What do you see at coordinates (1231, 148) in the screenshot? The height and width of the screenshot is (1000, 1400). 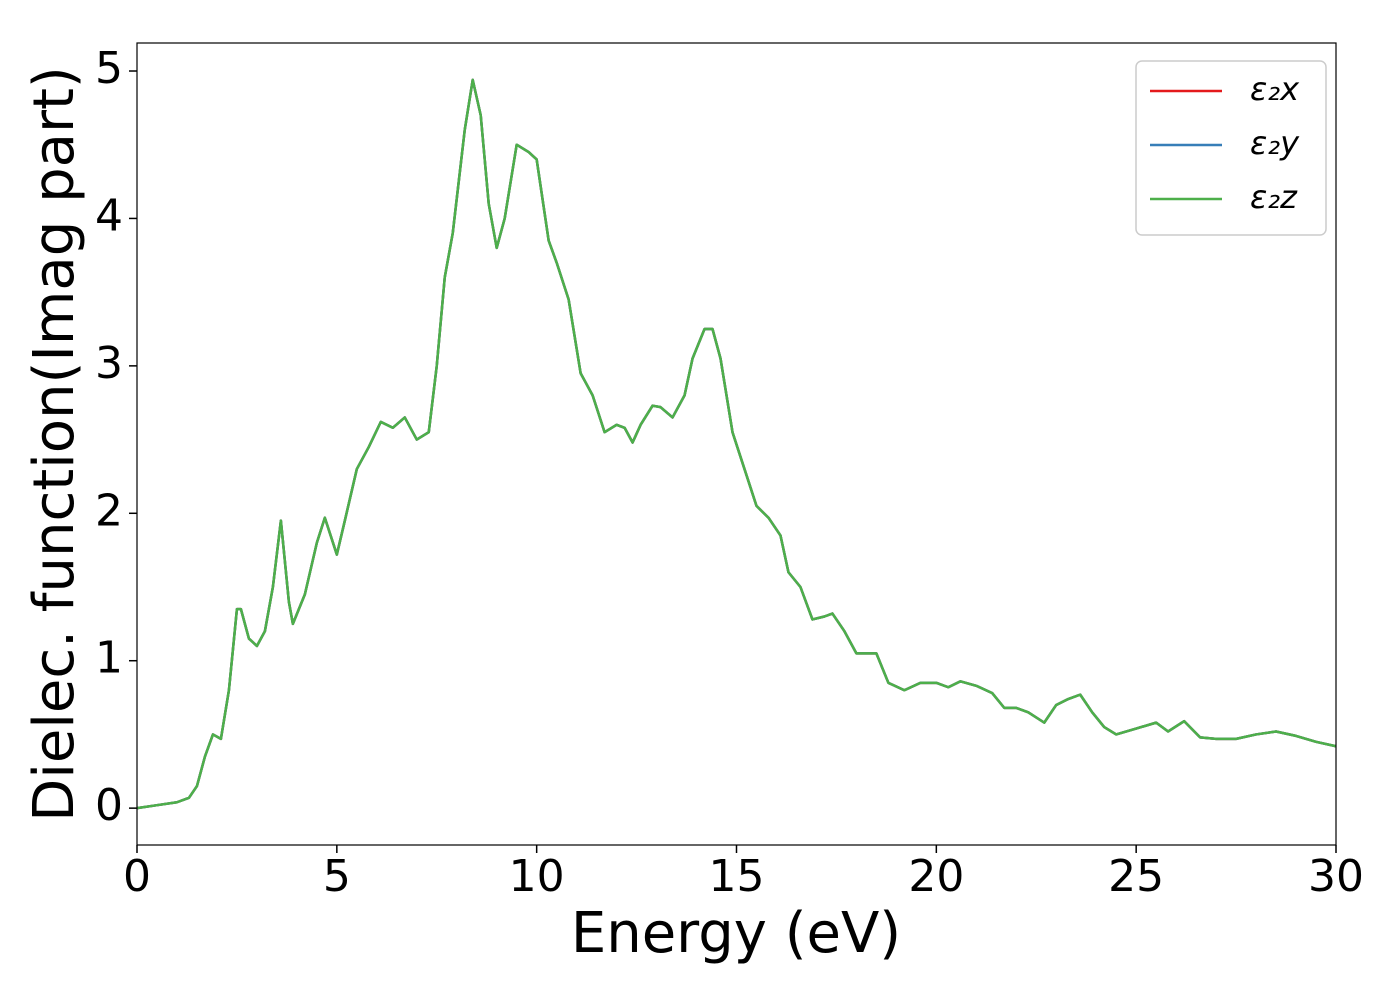 I see `legend-box` at bounding box center [1231, 148].